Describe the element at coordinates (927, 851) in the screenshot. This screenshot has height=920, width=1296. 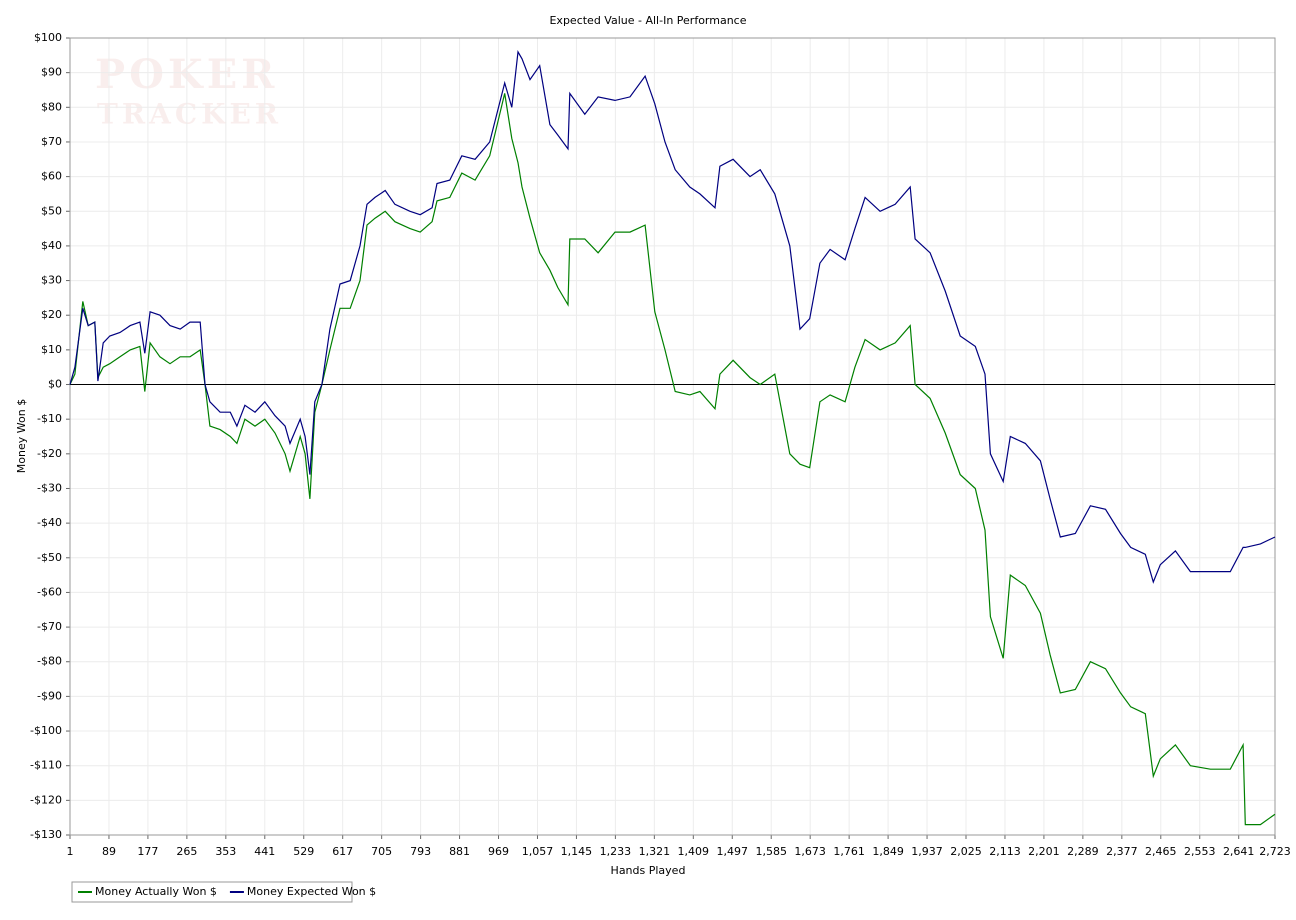
I see `x-tick-label: 1,937` at that location.